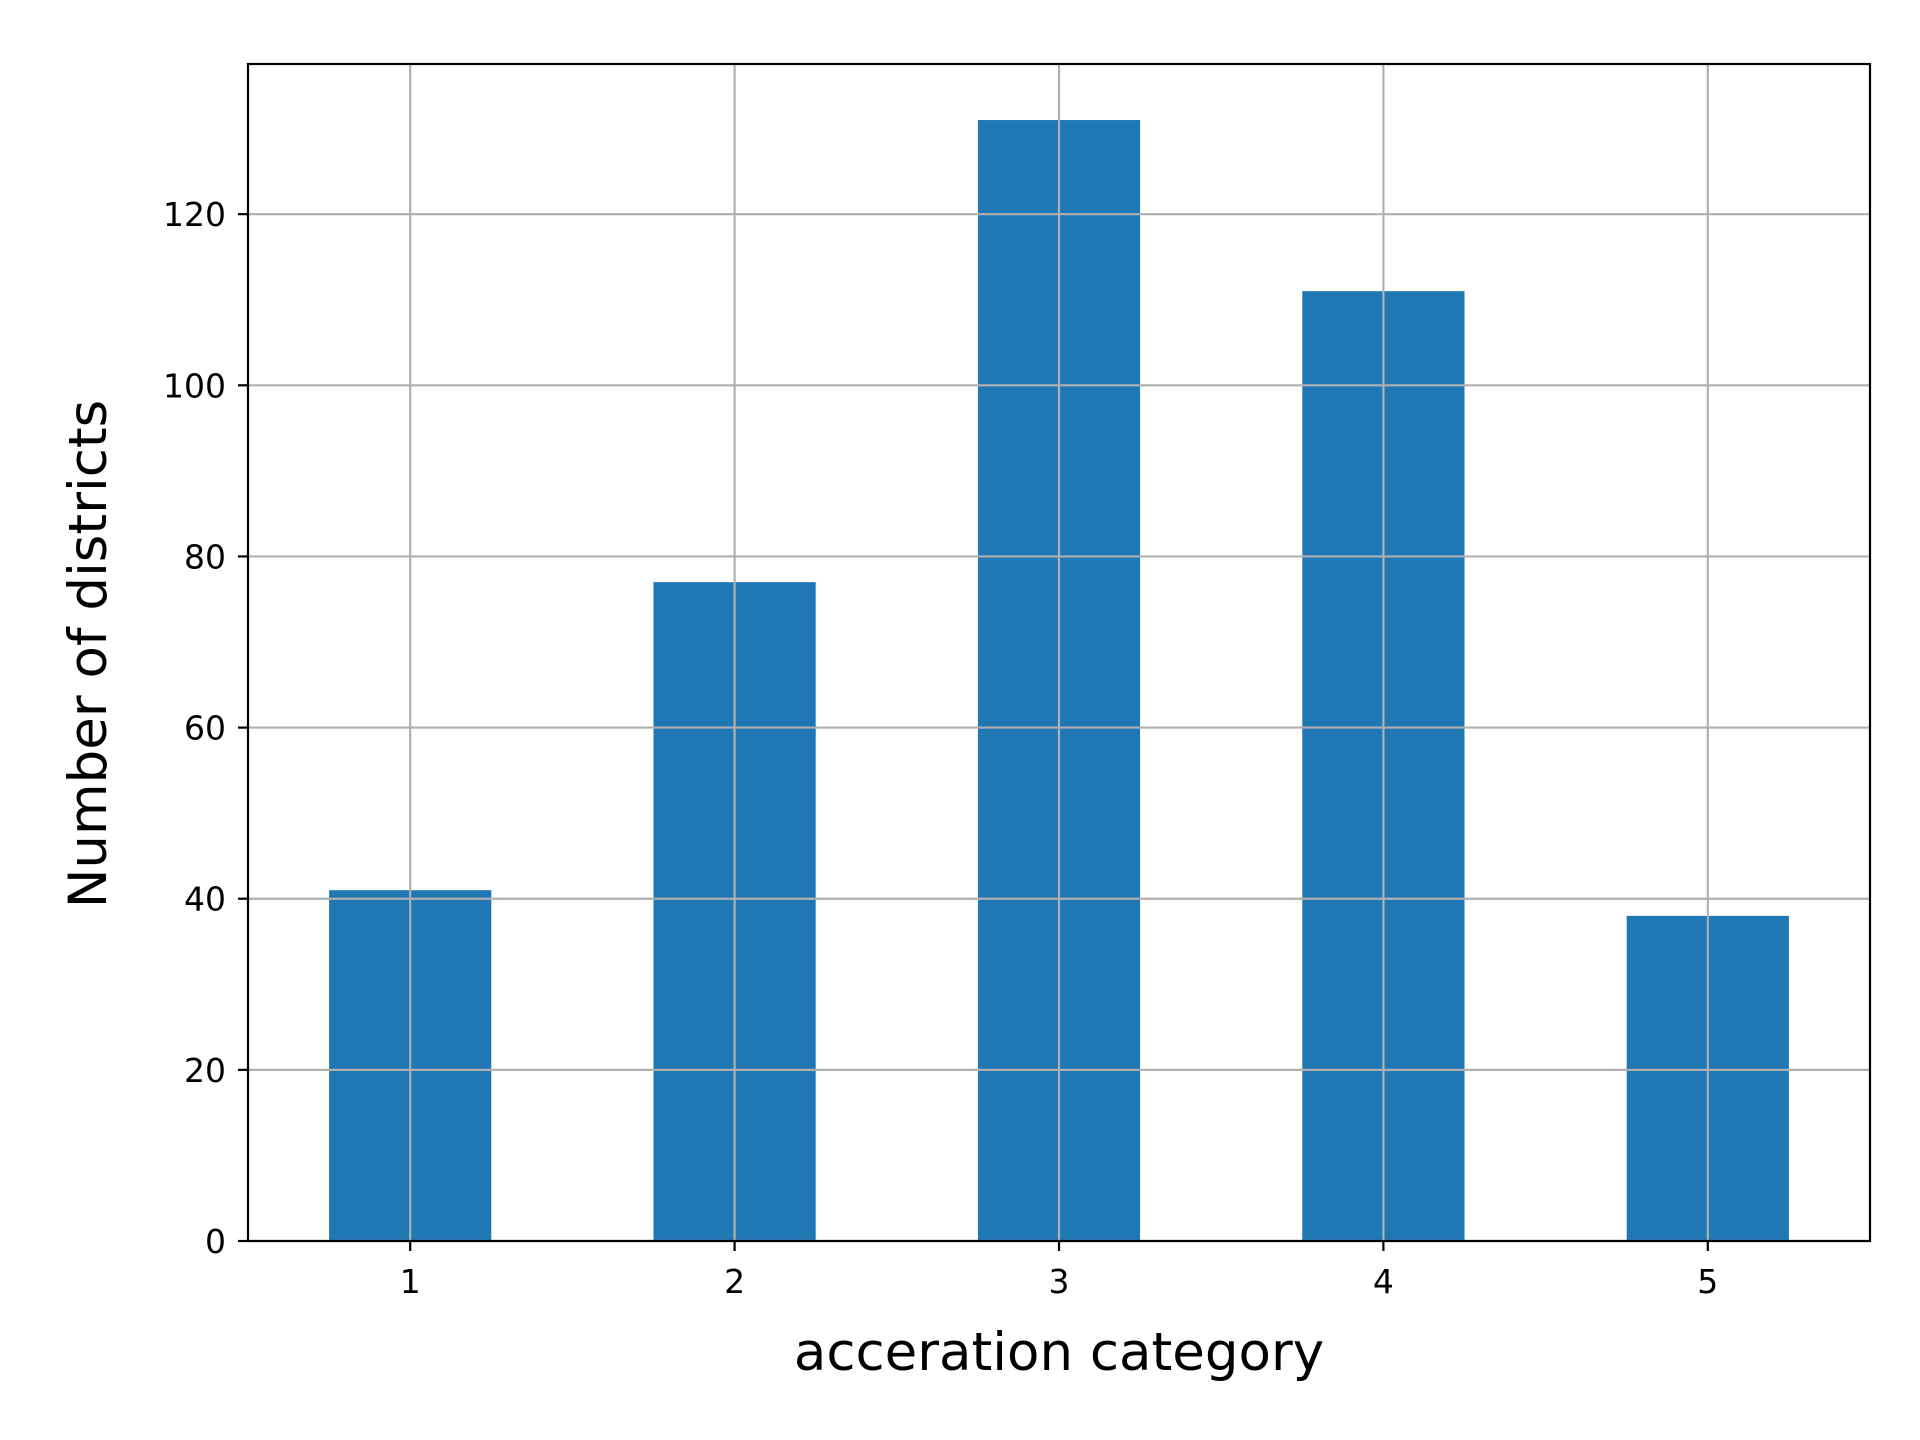  Describe the element at coordinates (1383, 1281) in the screenshot. I see `x-tick-label-4: 4` at that location.